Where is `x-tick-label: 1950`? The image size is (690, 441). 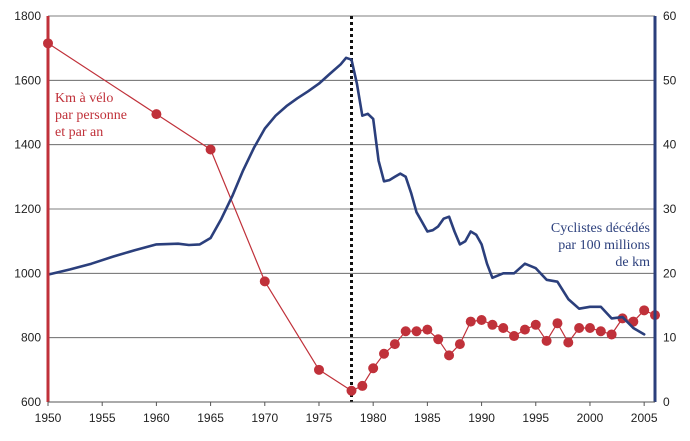 x-tick-label: 1950 is located at coordinates (48, 418).